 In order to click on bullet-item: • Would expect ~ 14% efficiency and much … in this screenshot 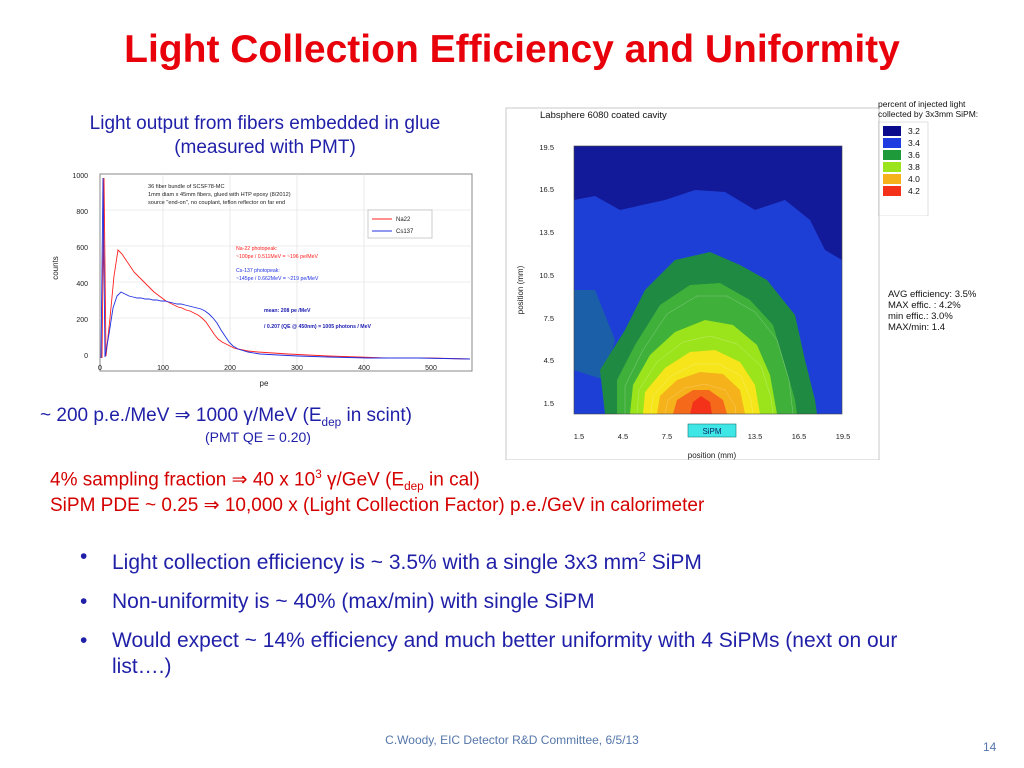, I will do `click(506, 654)`.